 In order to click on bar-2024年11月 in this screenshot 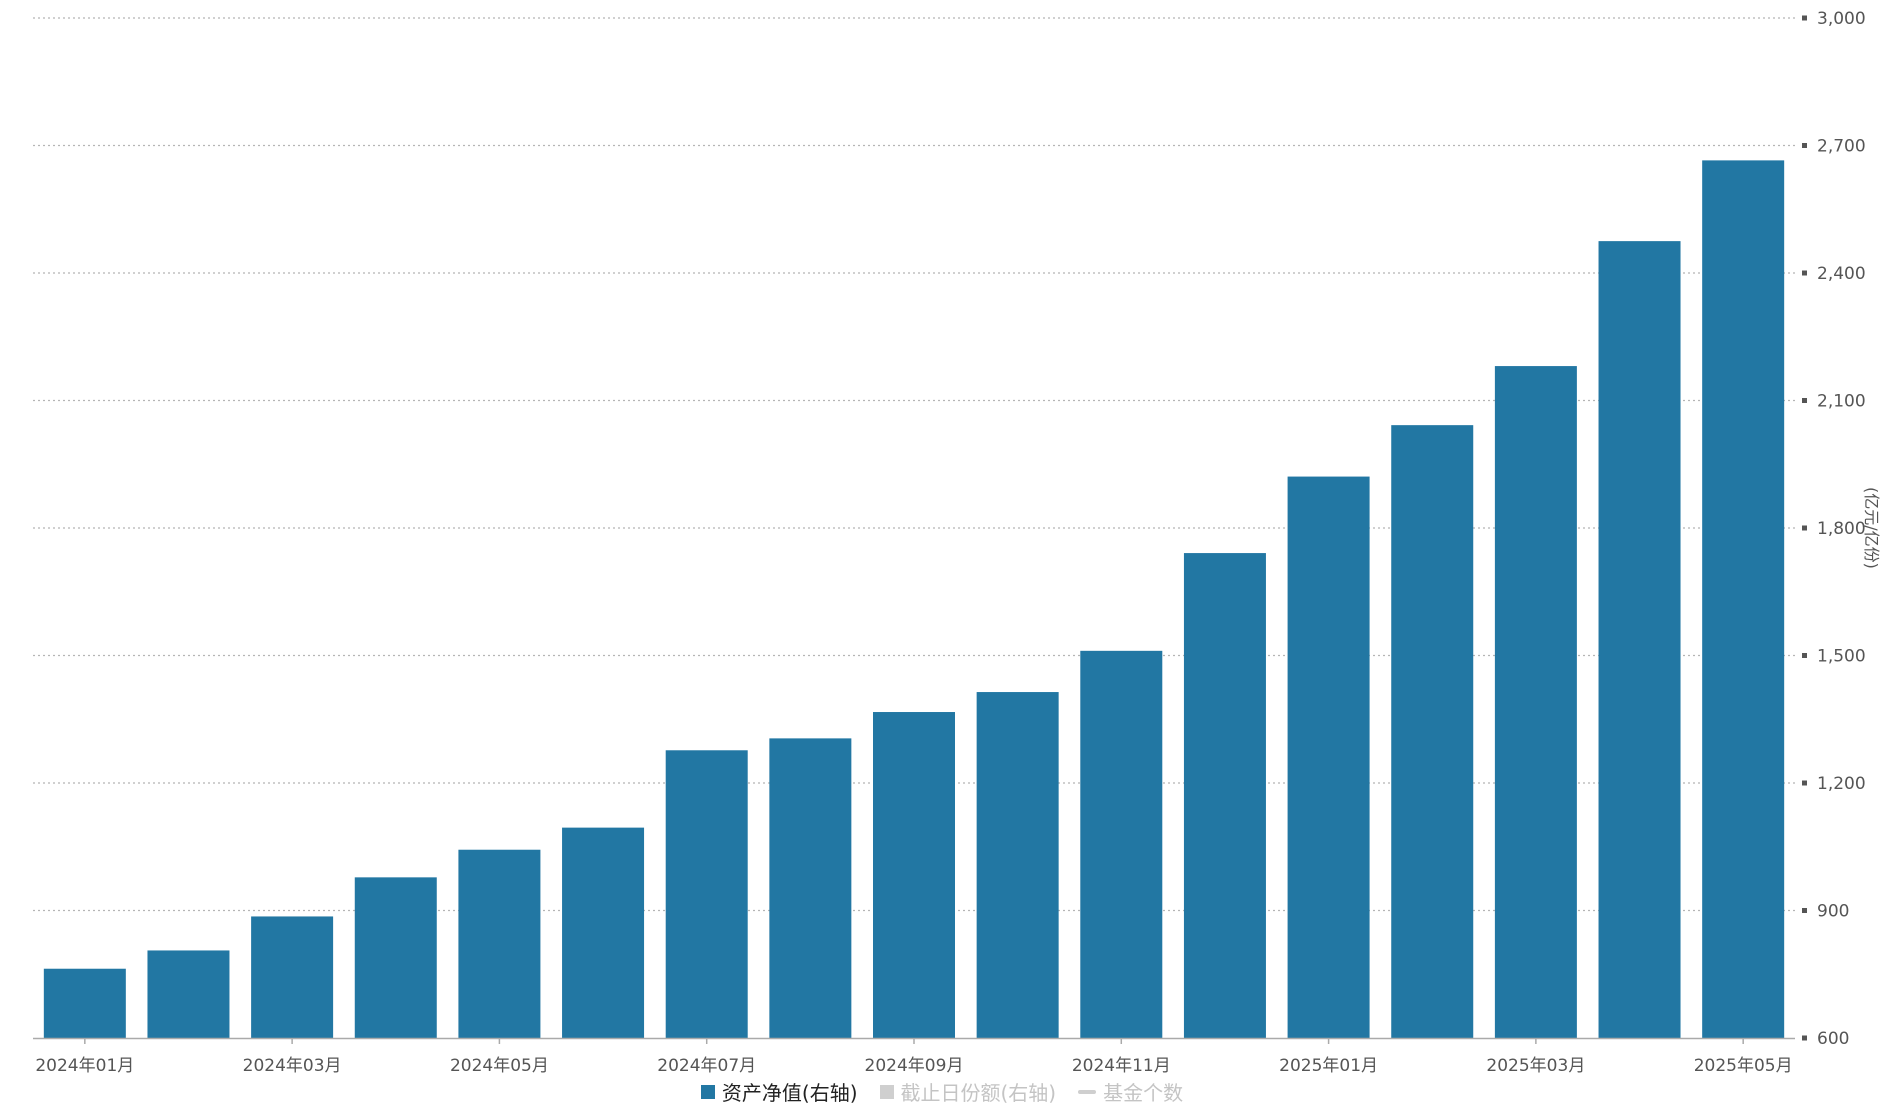, I will do `click(1121, 844)`.